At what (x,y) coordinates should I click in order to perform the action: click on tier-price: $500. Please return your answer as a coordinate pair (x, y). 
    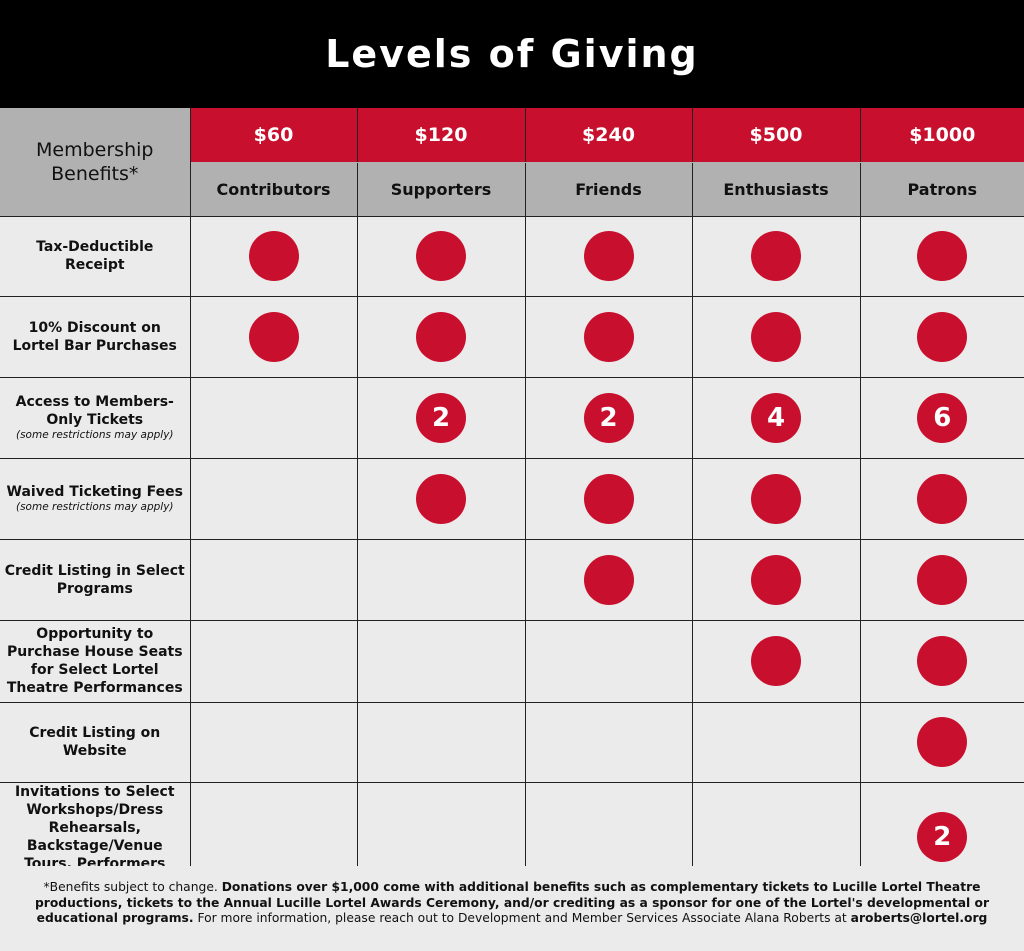
    Looking at the image, I should click on (776, 135).